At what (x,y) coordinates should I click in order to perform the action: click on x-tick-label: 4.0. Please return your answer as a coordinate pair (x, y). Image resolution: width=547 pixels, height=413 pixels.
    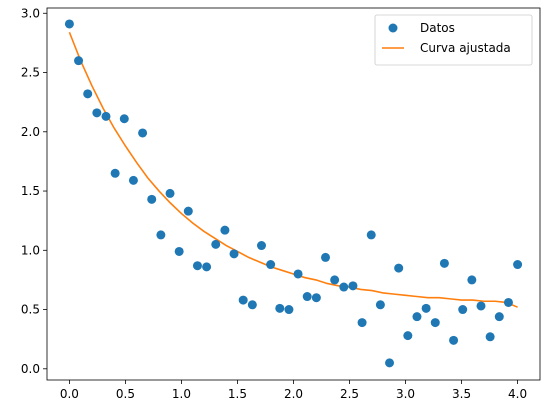
    Looking at the image, I should click on (517, 394).